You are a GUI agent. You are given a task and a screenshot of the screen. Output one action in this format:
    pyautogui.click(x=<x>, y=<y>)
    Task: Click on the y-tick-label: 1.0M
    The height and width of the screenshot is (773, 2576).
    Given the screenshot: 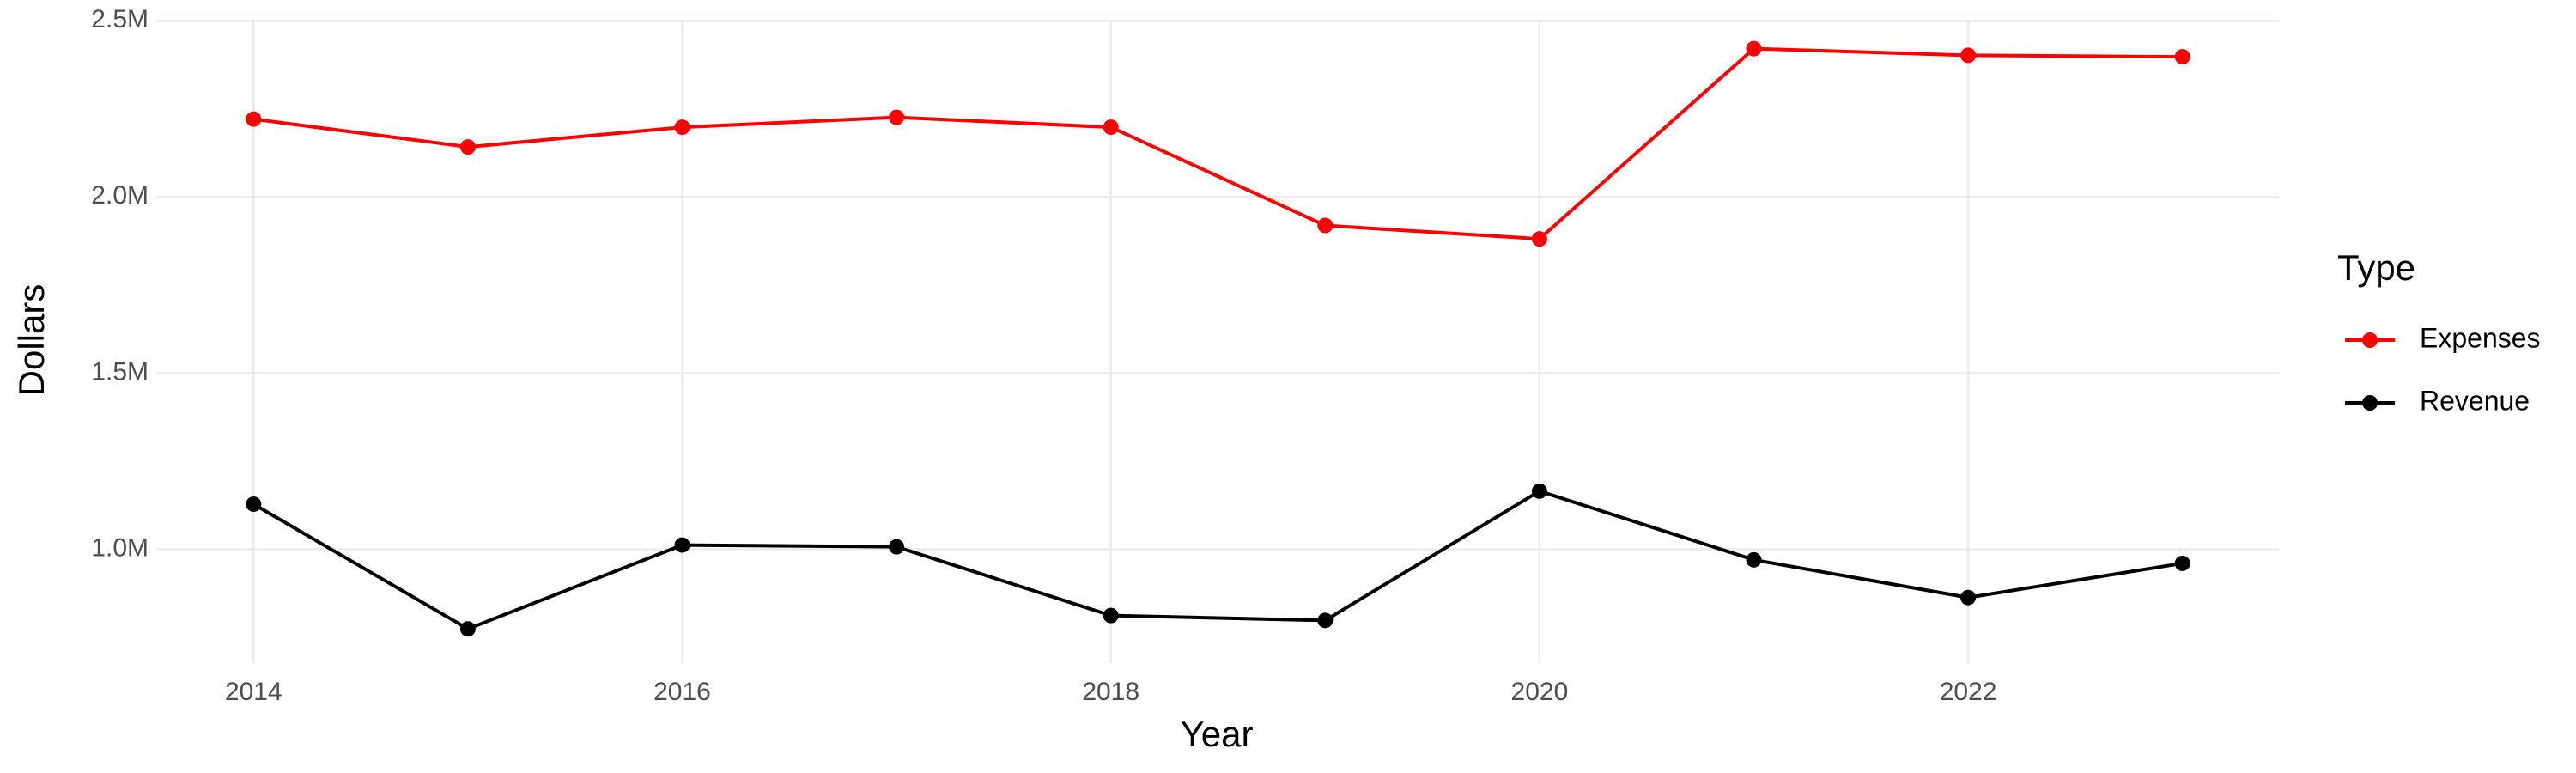 What is the action you would take?
    pyautogui.click(x=120, y=547)
    